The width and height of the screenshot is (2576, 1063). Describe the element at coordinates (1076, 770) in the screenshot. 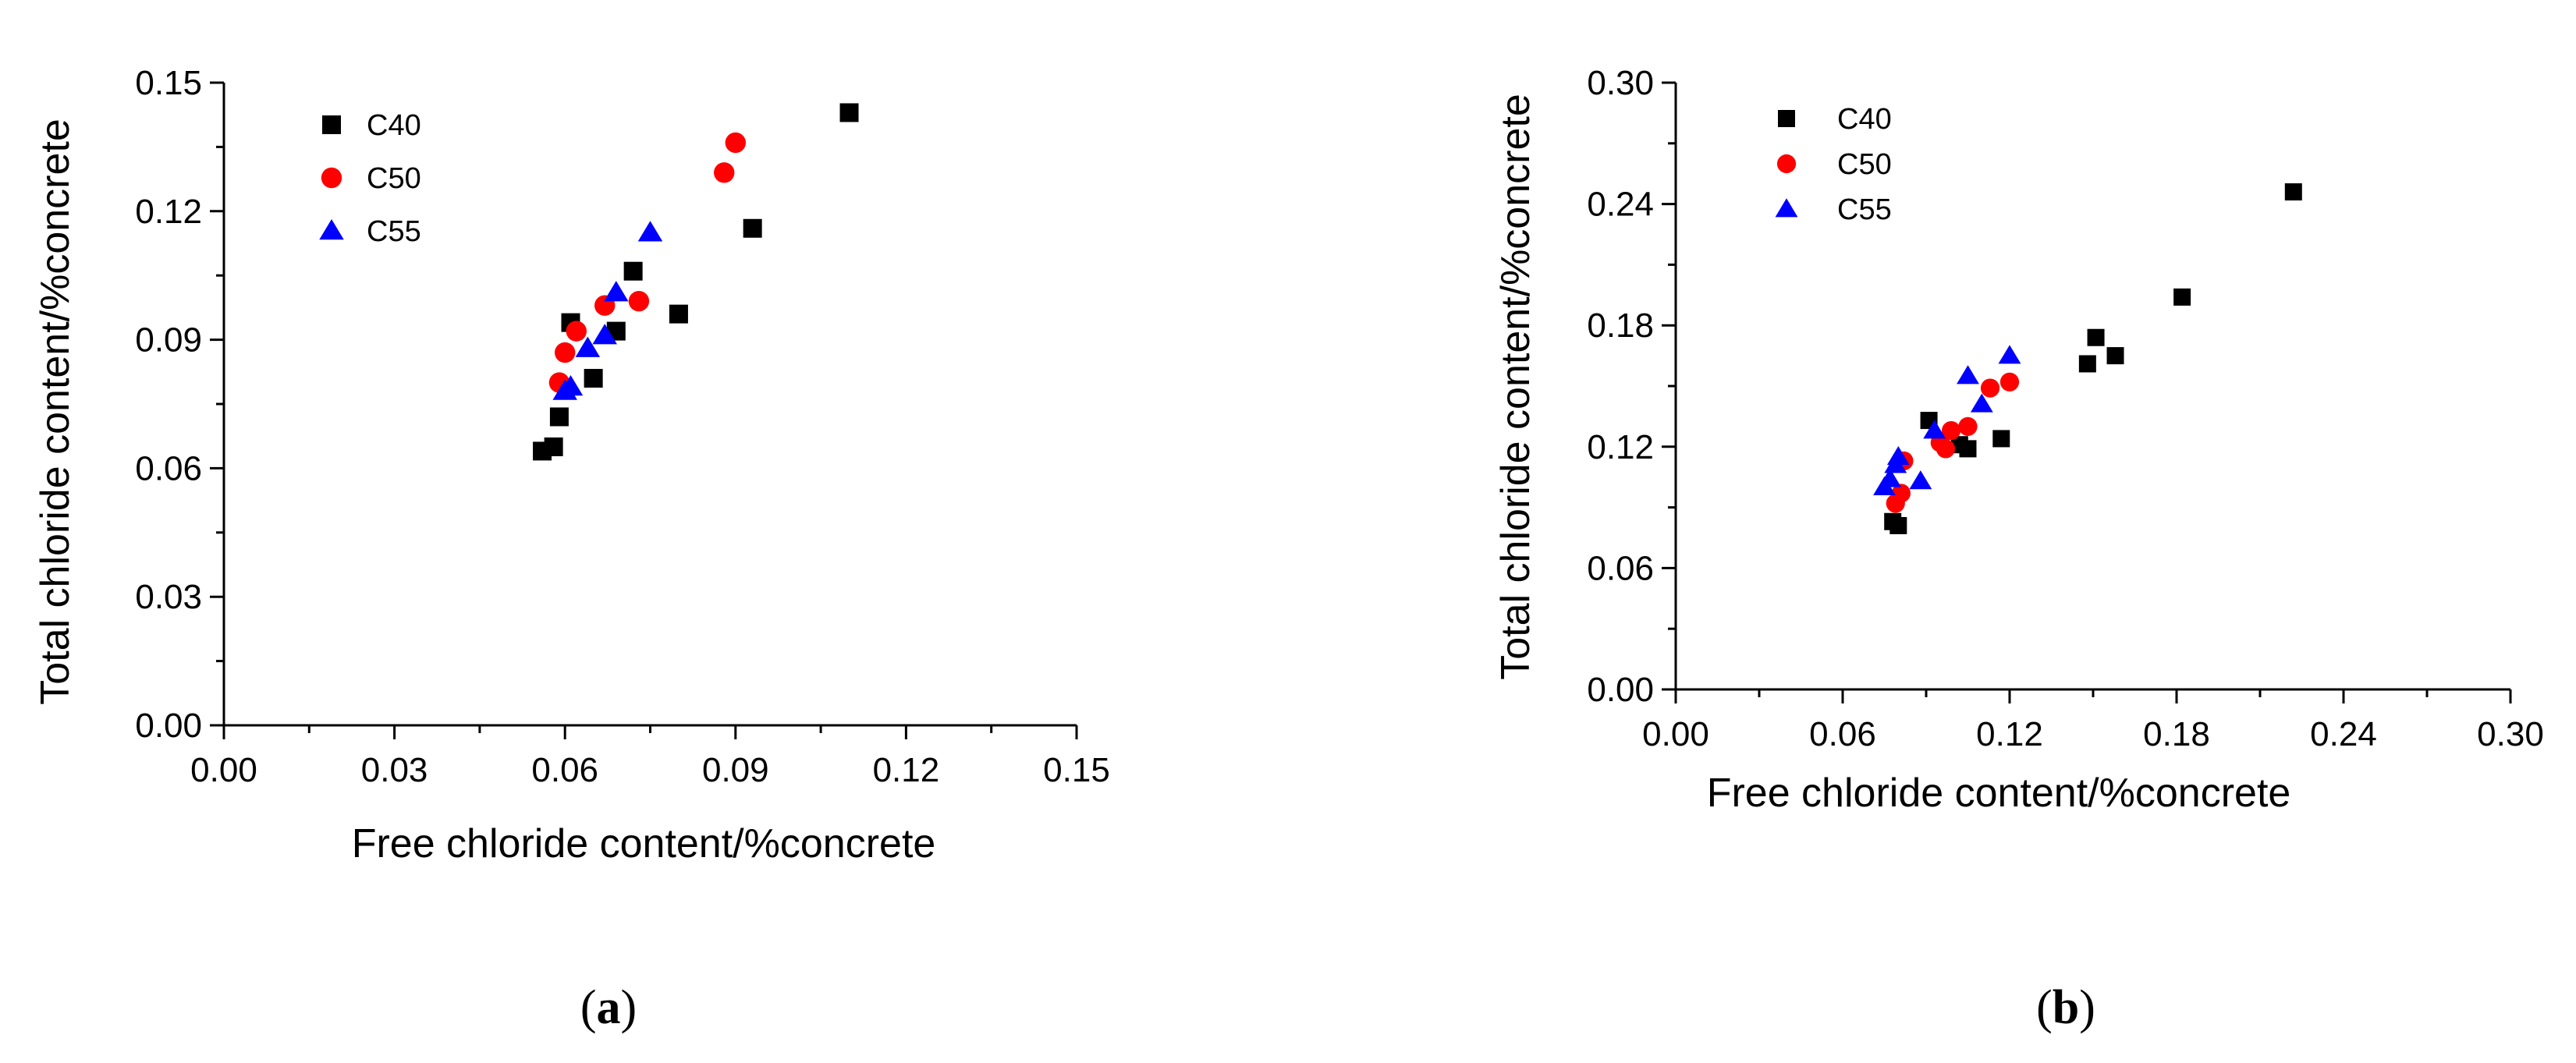

I see `chart-a-x-tick-label: 0.15` at that location.